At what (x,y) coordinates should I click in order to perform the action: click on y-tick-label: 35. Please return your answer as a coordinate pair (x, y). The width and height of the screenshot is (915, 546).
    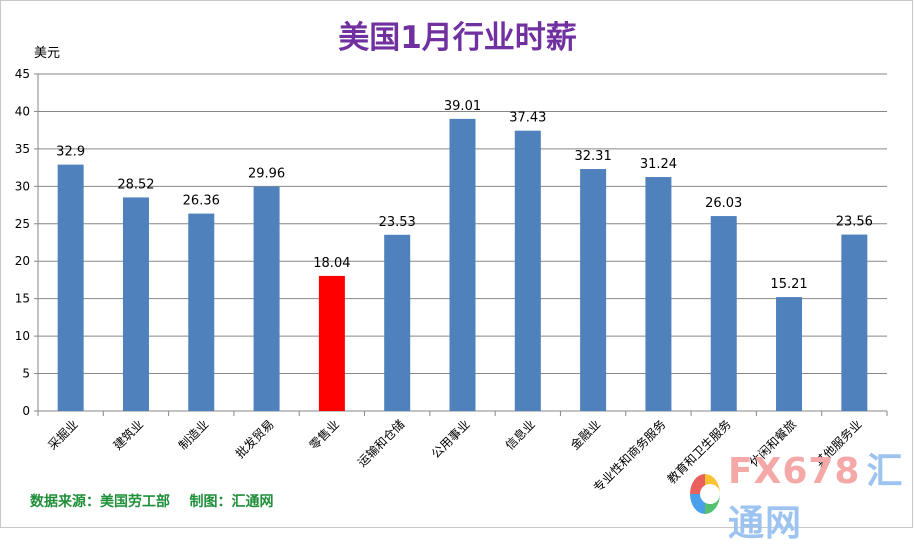
    Looking at the image, I should click on (22, 149).